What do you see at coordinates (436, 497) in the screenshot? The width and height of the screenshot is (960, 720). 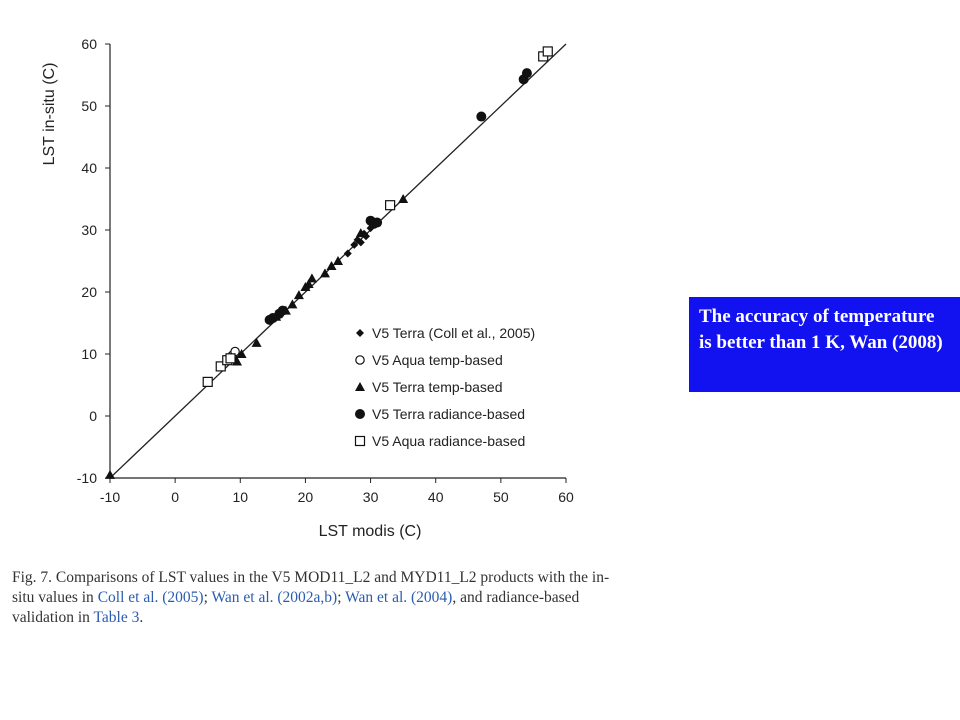 I see `x-tick-label: 40` at bounding box center [436, 497].